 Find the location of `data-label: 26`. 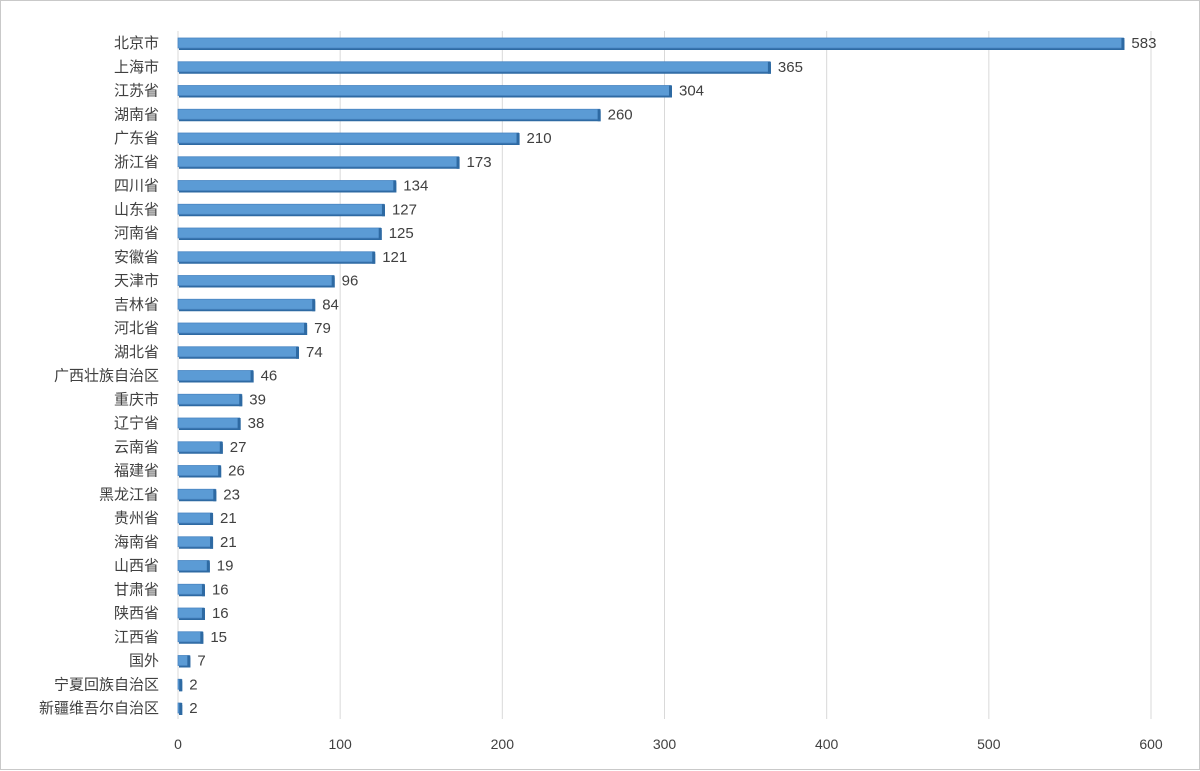

data-label: 26 is located at coordinates (236, 471).